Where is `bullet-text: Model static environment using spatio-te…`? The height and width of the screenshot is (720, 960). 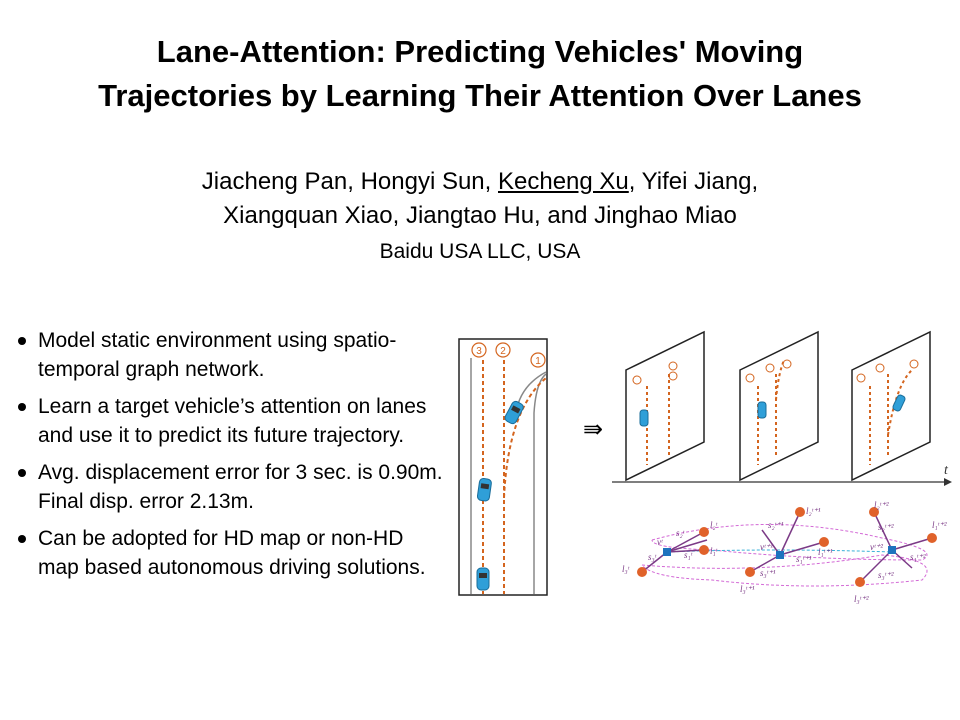 bullet-text: Model static environment using spatio-te… is located at coordinates (217, 355).